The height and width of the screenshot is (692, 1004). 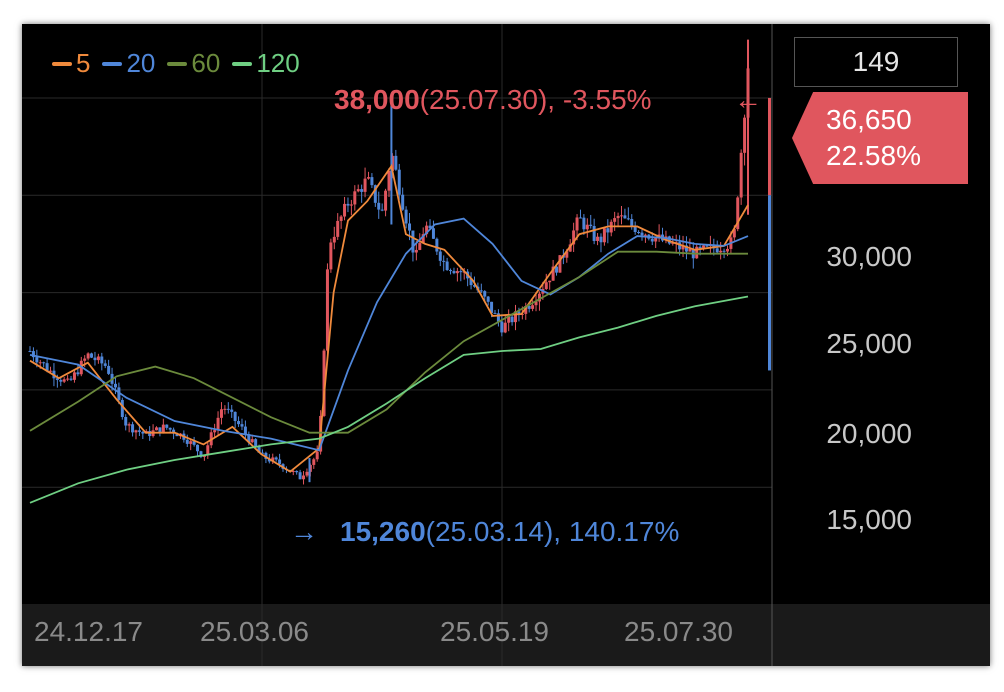 What do you see at coordinates (383, 531) in the screenshot?
I see `low-value: 15,260` at bounding box center [383, 531].